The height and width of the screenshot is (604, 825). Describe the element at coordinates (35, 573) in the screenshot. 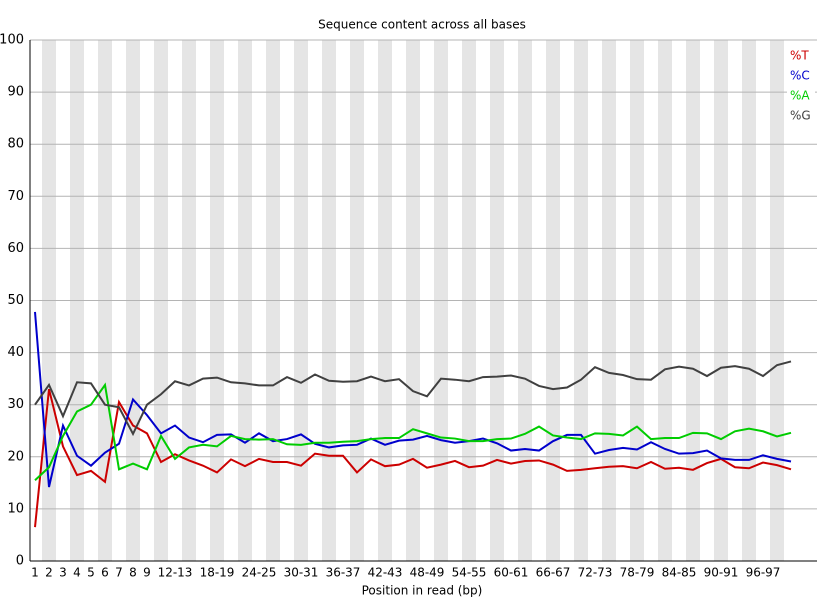

I see `x-tick-label: 1` at that location.